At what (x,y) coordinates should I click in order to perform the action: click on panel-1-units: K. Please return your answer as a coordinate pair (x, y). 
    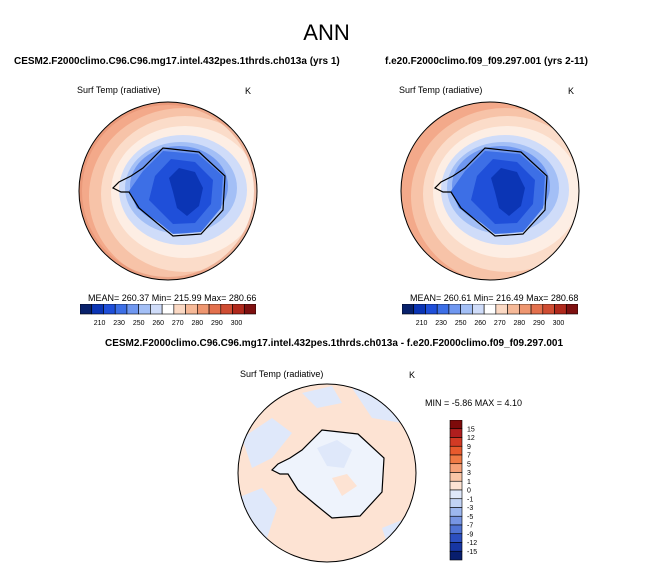
    Looking at the image, I should click on (248, 91).